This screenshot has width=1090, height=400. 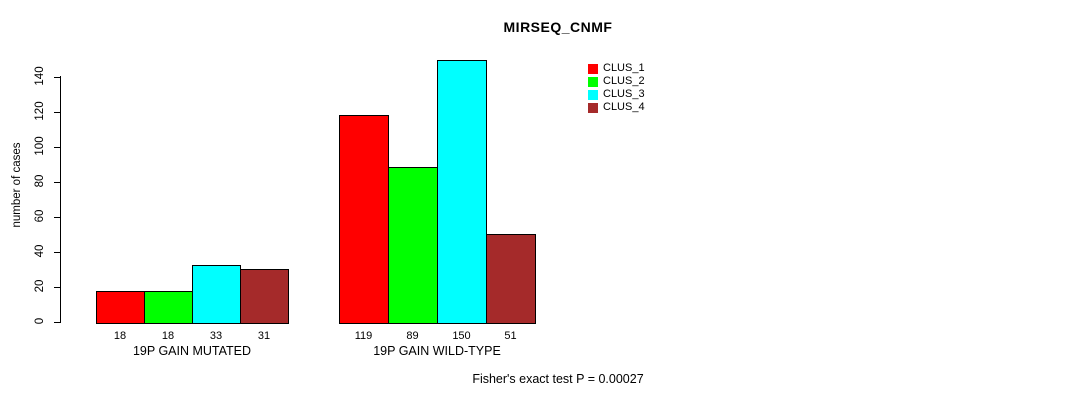 I want to click on legend: CLUS_1 CLUS_2 CLUS_3 CLUS_4, so click(x=616, y=88).